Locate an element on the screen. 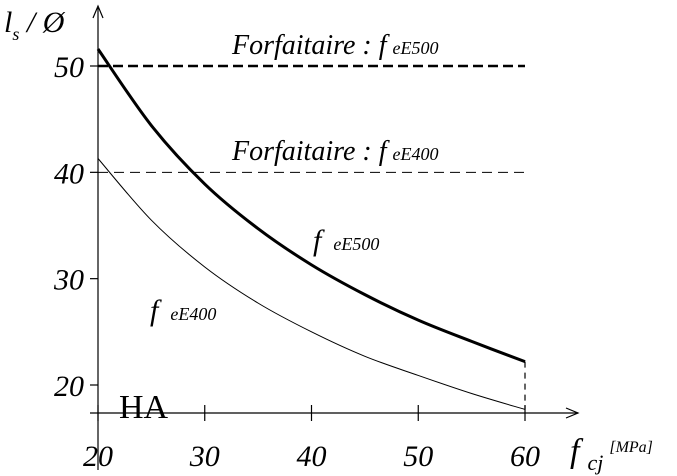  y-axis-label-sub: s is located at coordinates (15, 34).